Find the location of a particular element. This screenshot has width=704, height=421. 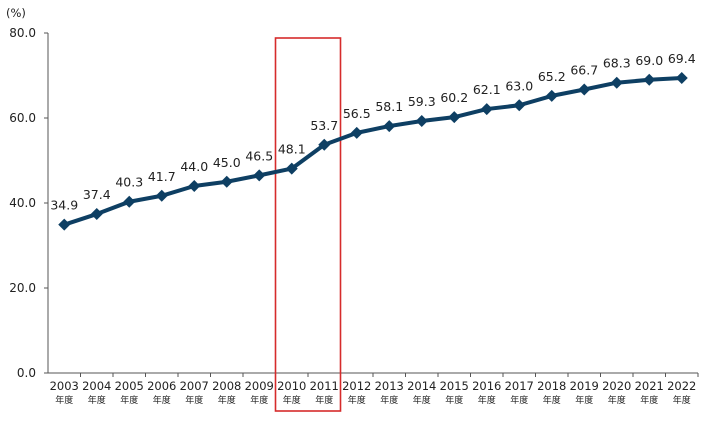

data-value-label: 60.2 is located at coordinates (454, 97).